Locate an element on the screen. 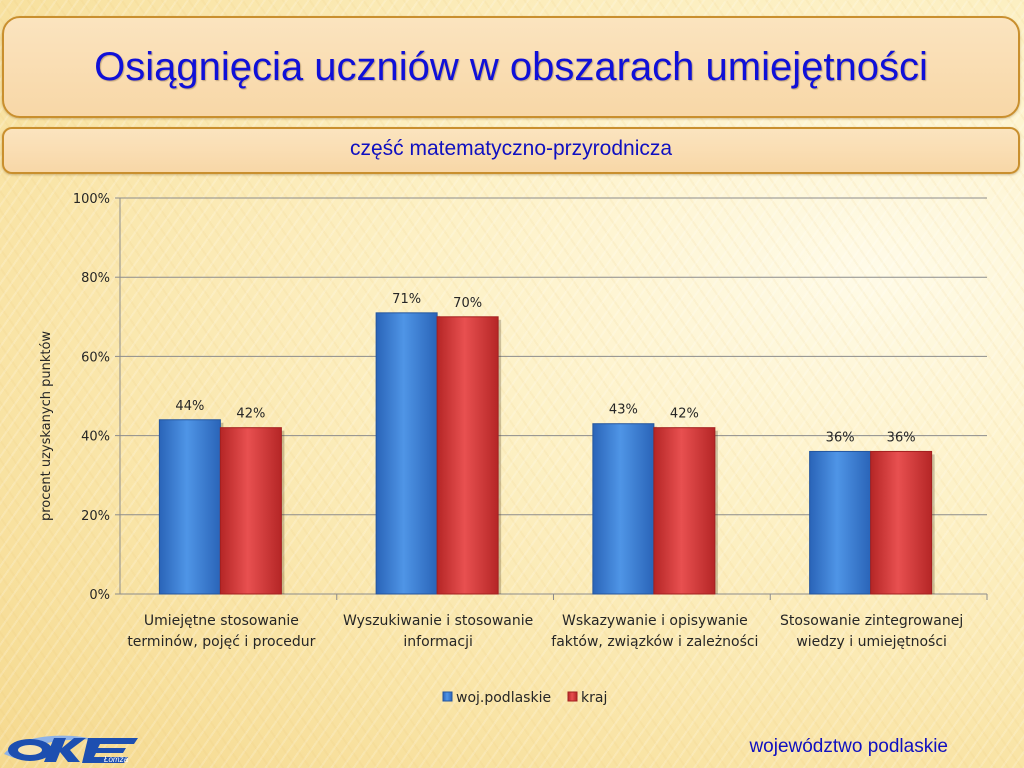  value-label: 70% is located at coordinates (467, 303).